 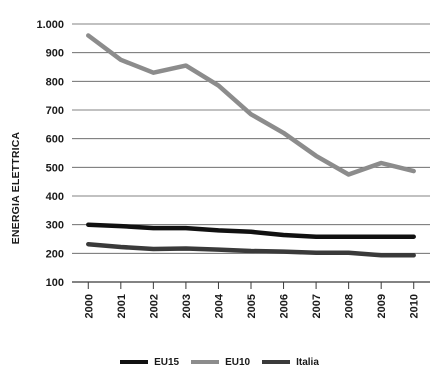 I want to click on y-tick-label: 800, so click(x=55, y=82).